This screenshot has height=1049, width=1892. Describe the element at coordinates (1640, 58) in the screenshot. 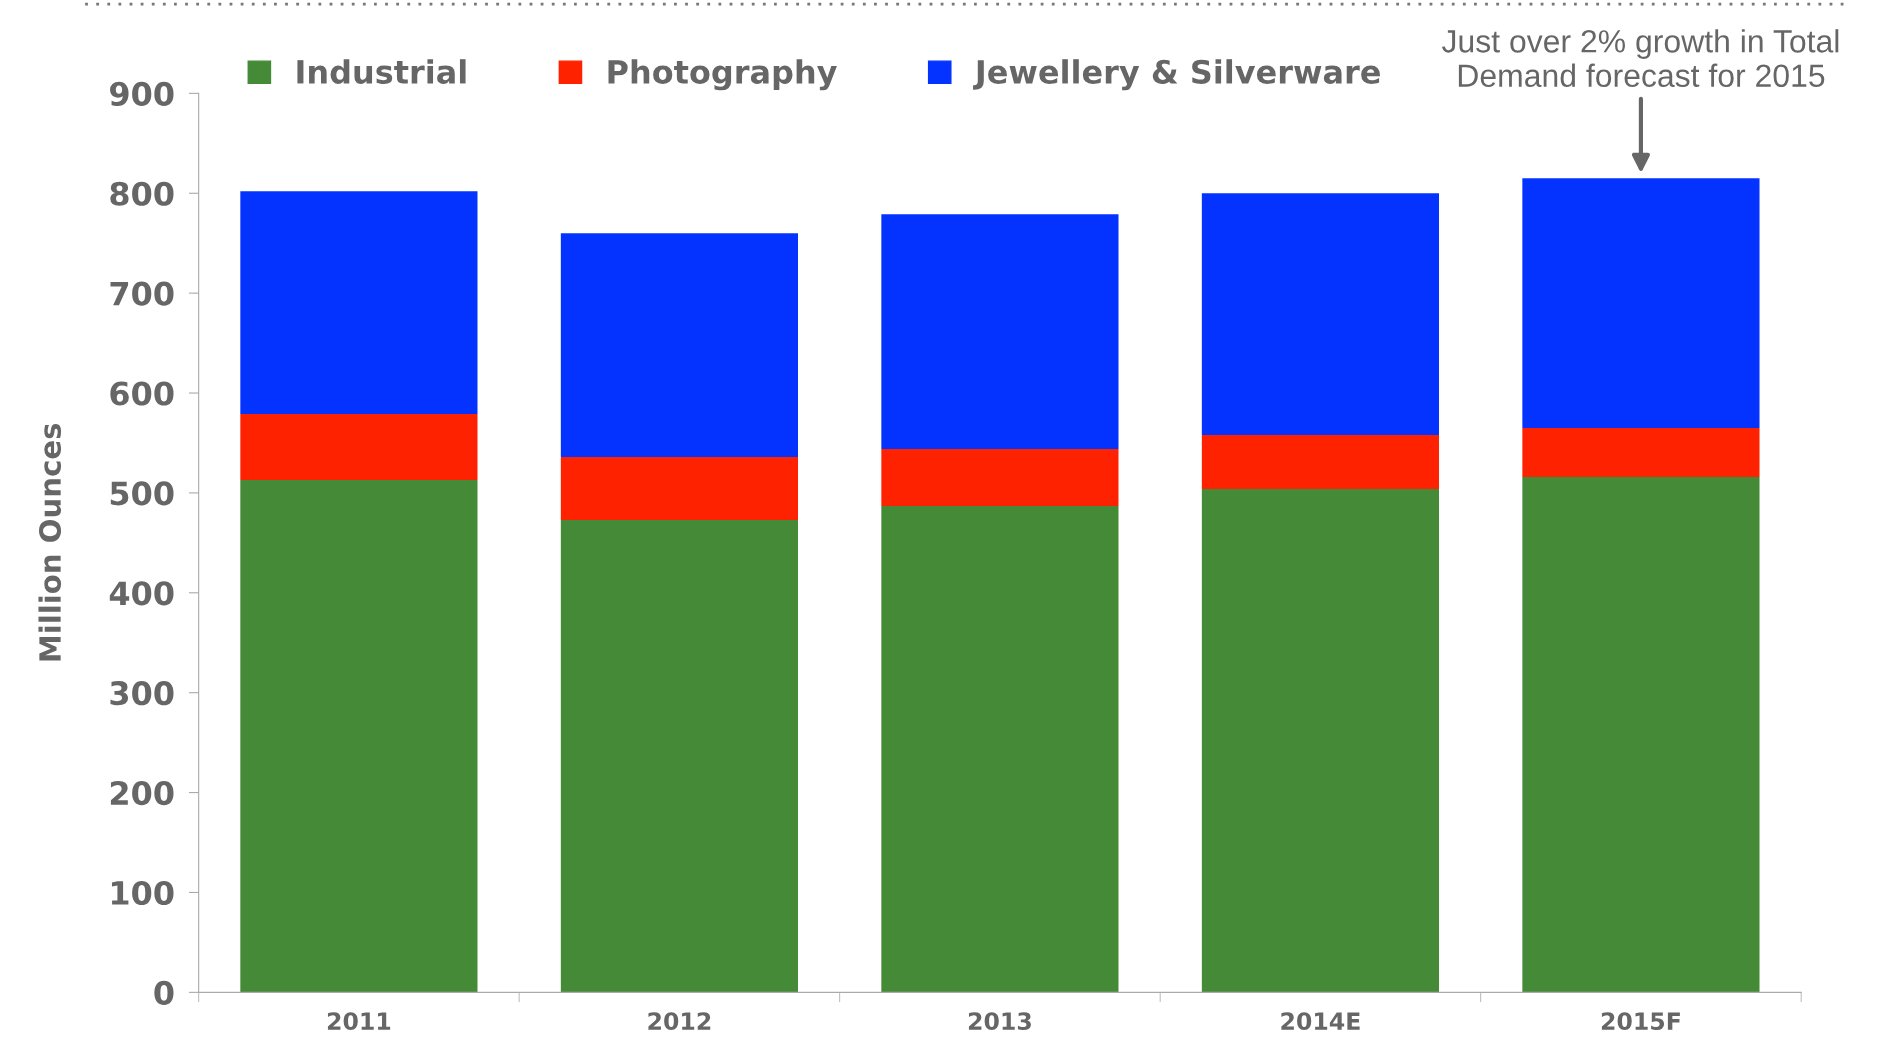

I see `annotation: Just over 2% growth in Total Demand forecast for 2015` at that location.